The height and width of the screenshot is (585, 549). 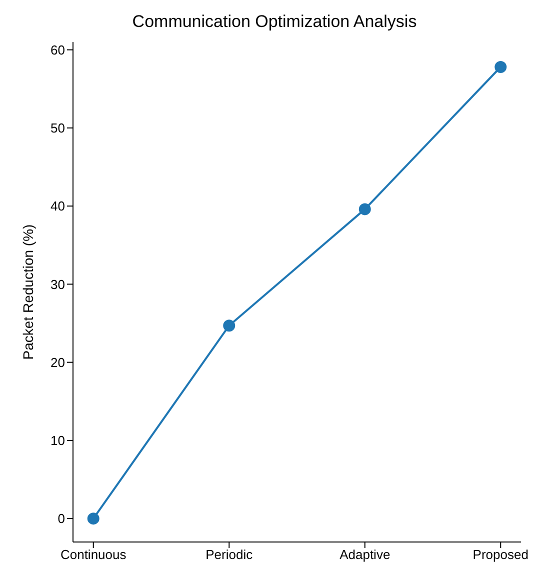 What do you see at coordinates (57, 284) in the screenshot?
I see `y-tick-label: 30` at bounding box center [57, 284].